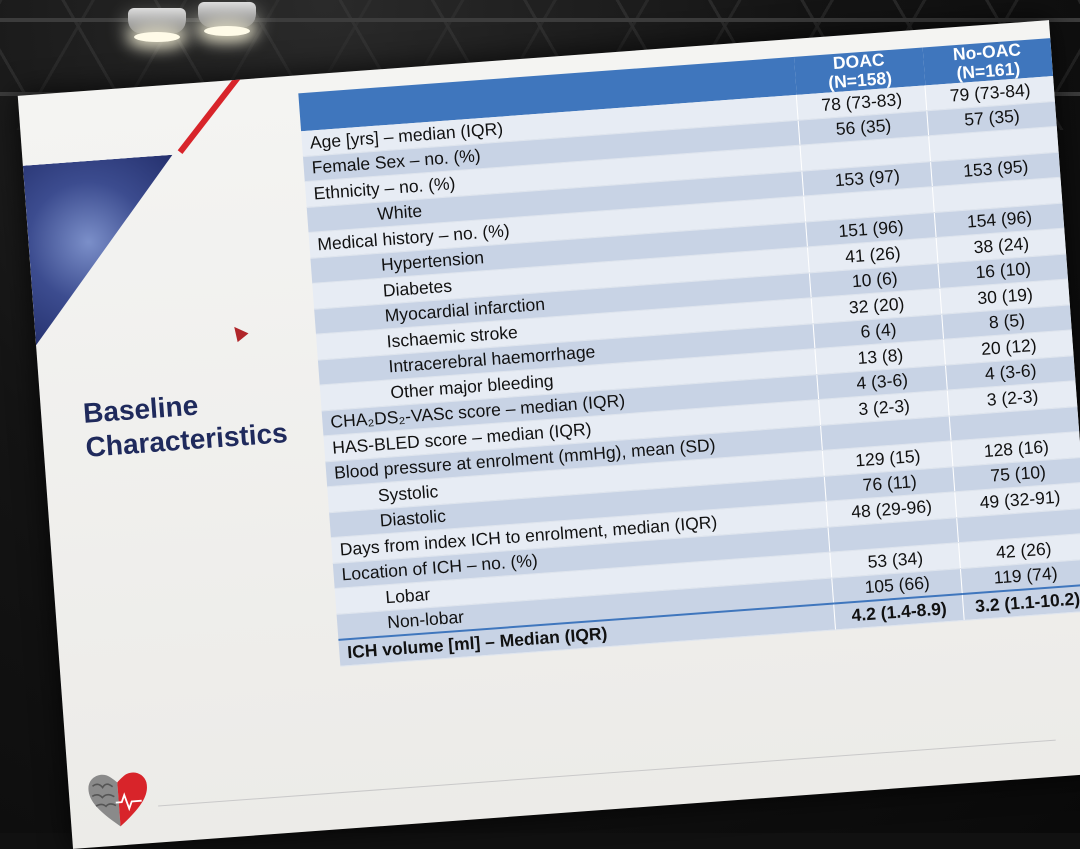 The width and height of the screenshot is (1080, 849). What do you see at coordinates (104, 250) in the screenshot?
I see `corner-graphic` at bounding box center [104, 250].